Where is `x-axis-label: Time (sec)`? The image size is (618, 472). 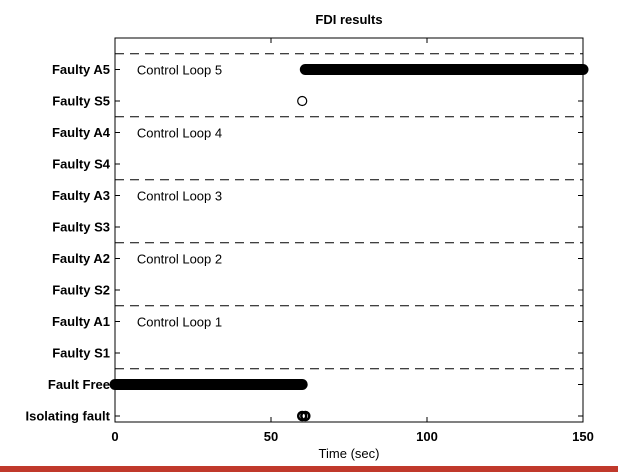 x-axis-label: Time (sec) is located at coordinates (349, 453).